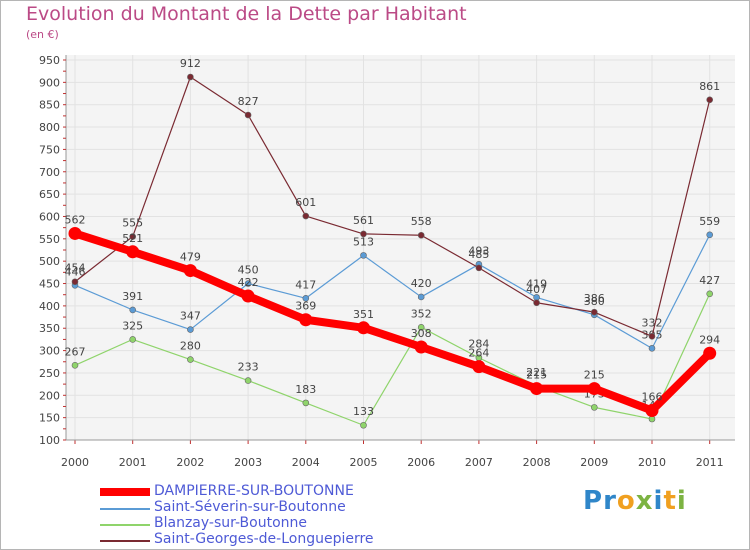 This screenshot has height=550, width=750. What do you see at coordinates (250, 507) in the screenshot?
I see `legend-label: Saint-Séverin-sur-Boutonne` at bounding box center [250, 507].